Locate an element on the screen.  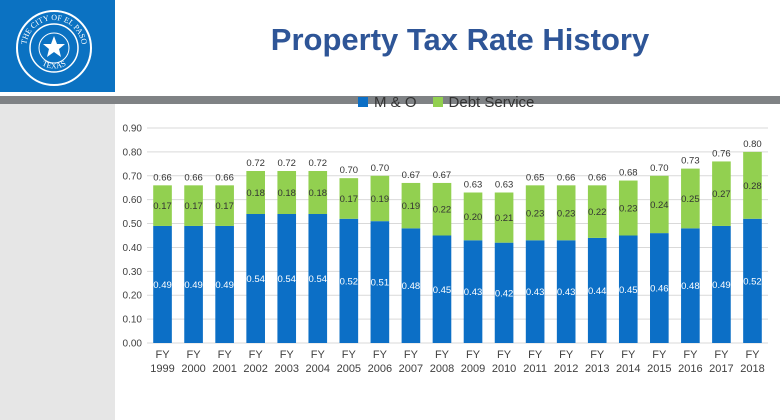
data-label-total: 0.65 is located at coordinates (535, 177).